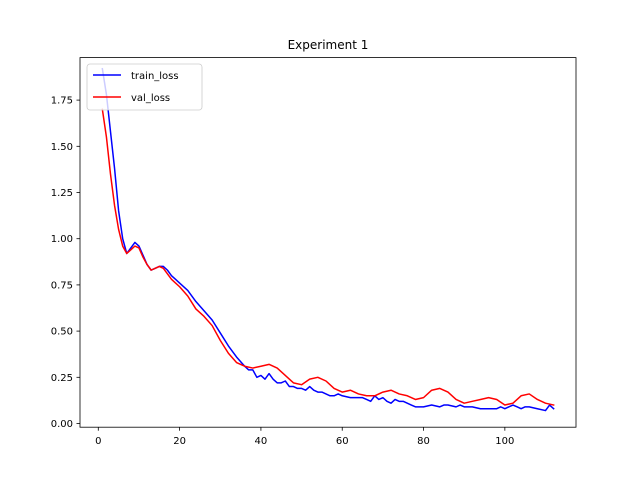 The height and width of the screenshot is (480, 640). Describe the element at coordinates (62, 239) in the screenshot. I see `y-tick-label: 1.00` at that location.